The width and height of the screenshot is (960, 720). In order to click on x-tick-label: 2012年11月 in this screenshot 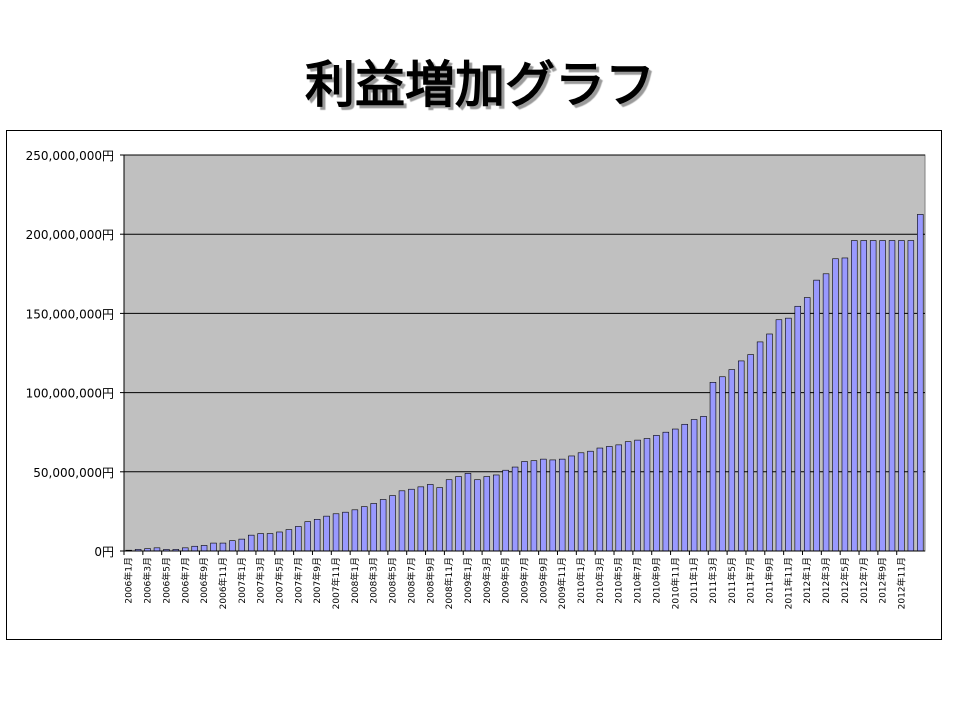, I will do `click(901, 583)`.